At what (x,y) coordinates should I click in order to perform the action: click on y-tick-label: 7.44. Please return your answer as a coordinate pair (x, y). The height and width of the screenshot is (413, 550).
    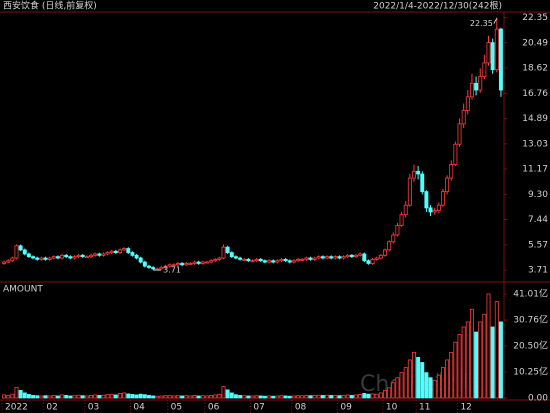
    Looking at the image, I should click on (538, 220).